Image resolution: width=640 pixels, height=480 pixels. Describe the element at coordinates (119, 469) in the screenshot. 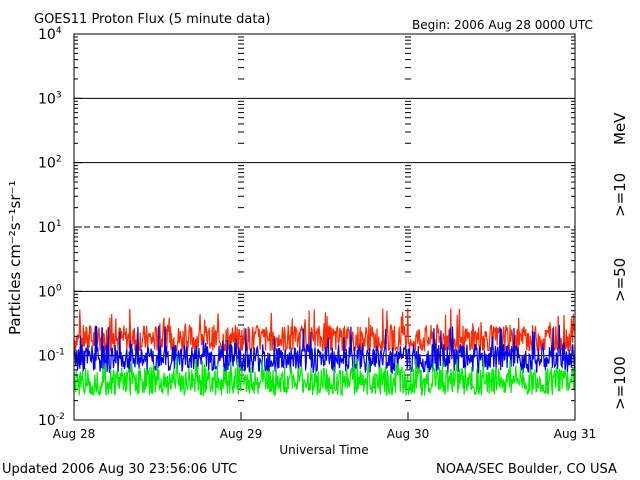

I see `footer-updated: Updated 2006 Aug 30 23:56:06 UTC` at that location.